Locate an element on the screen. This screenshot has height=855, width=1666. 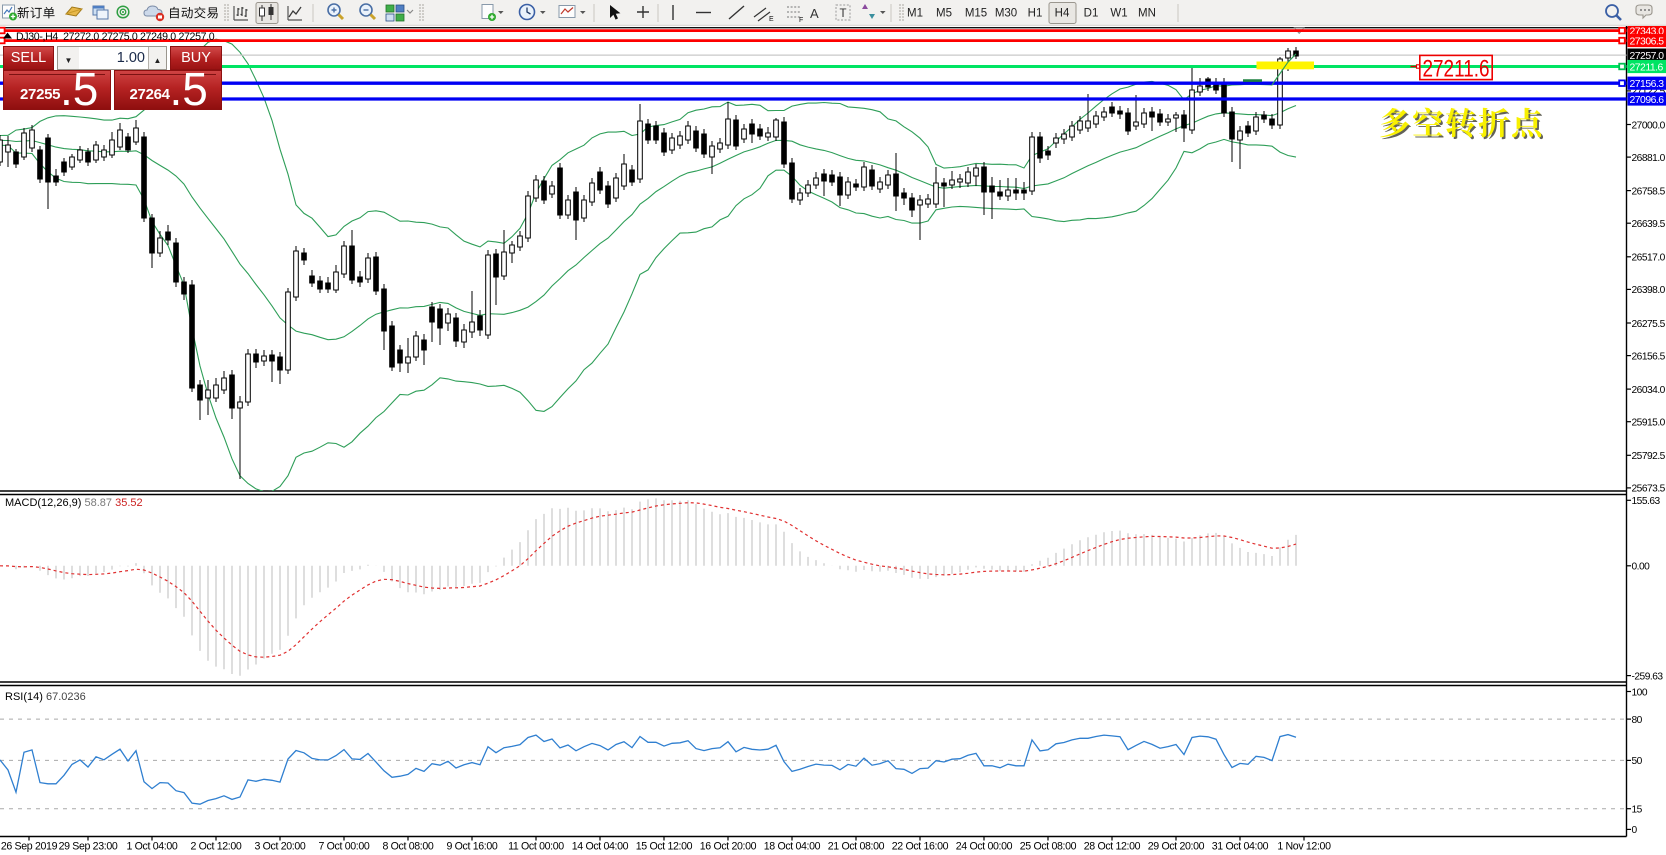
svg-text: 27096.6 is located at coordinates (1647, 100).